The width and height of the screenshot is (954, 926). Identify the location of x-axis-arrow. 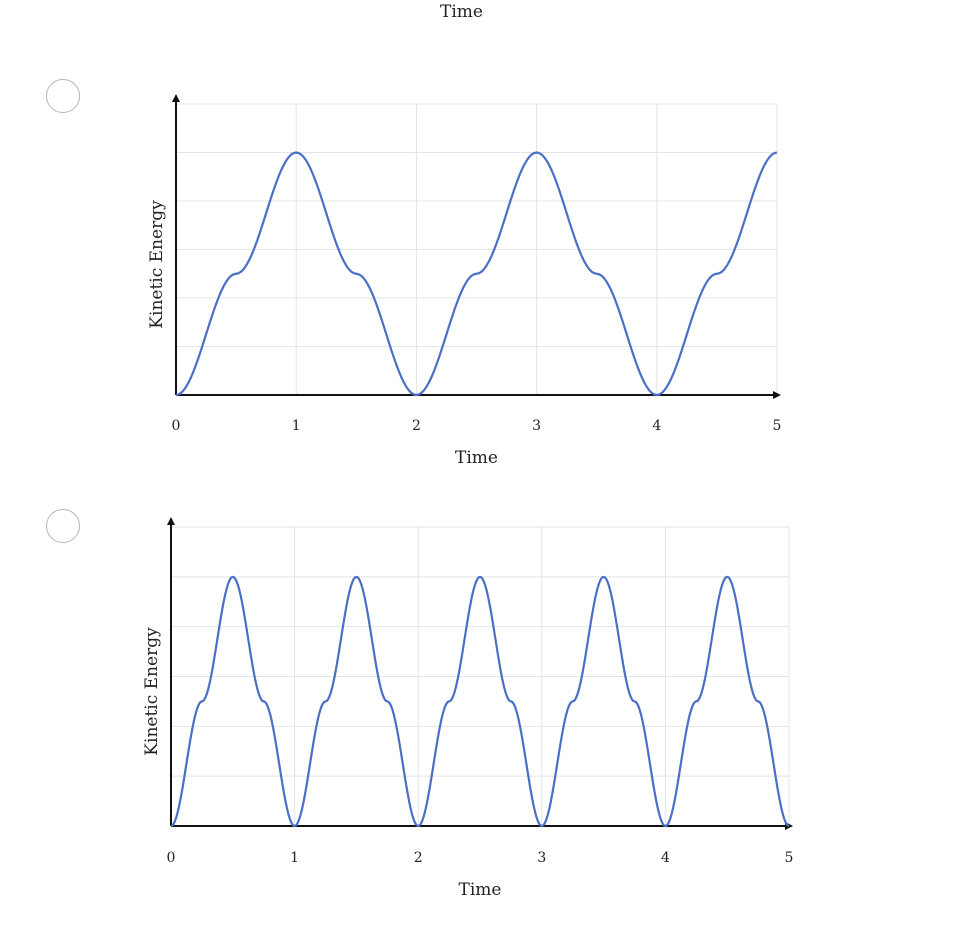
(777, 395).